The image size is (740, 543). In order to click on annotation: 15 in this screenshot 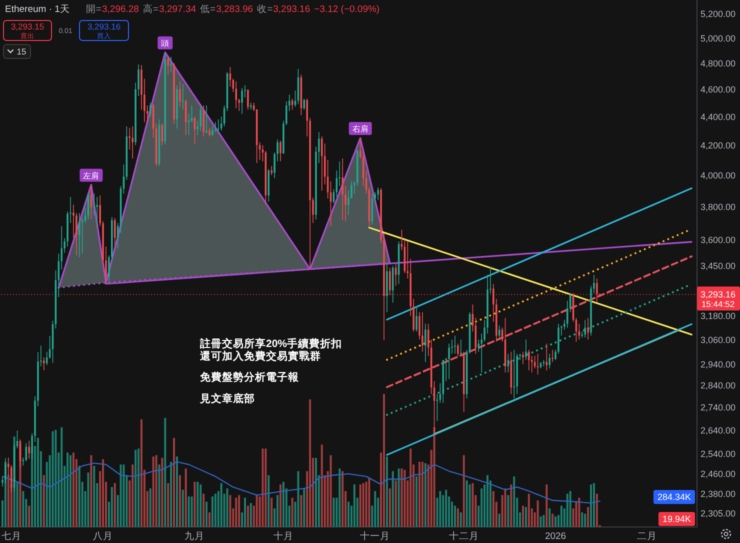, I will do `click(21, 51)`.